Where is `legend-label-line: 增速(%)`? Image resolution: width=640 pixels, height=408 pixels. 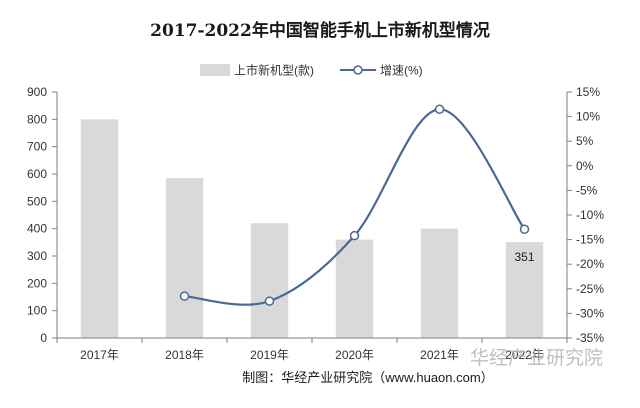 legend-label-line: 增速(%) is located at coordinates (401, 71).